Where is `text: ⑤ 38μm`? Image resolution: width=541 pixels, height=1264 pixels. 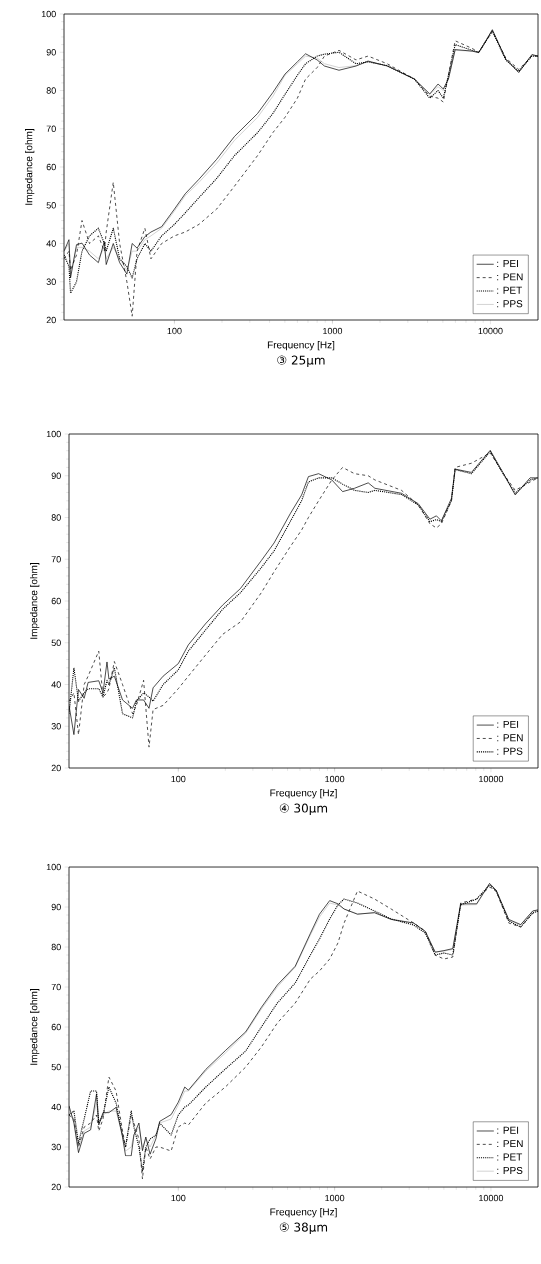 text: ⑤ 38μm is located at coordinates (303, 1228).